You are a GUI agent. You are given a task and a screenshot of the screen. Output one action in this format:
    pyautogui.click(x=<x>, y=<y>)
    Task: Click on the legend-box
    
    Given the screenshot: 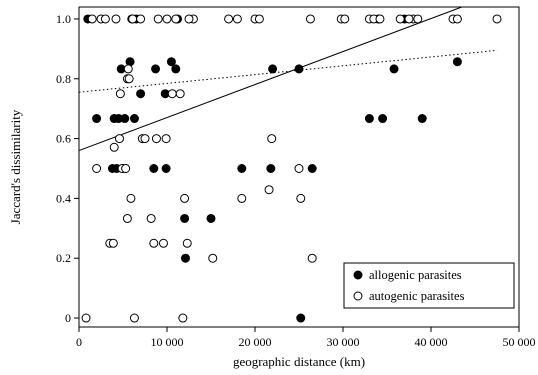 What is the action you would take?
    pyautogui.click(x=429, y=285)
    